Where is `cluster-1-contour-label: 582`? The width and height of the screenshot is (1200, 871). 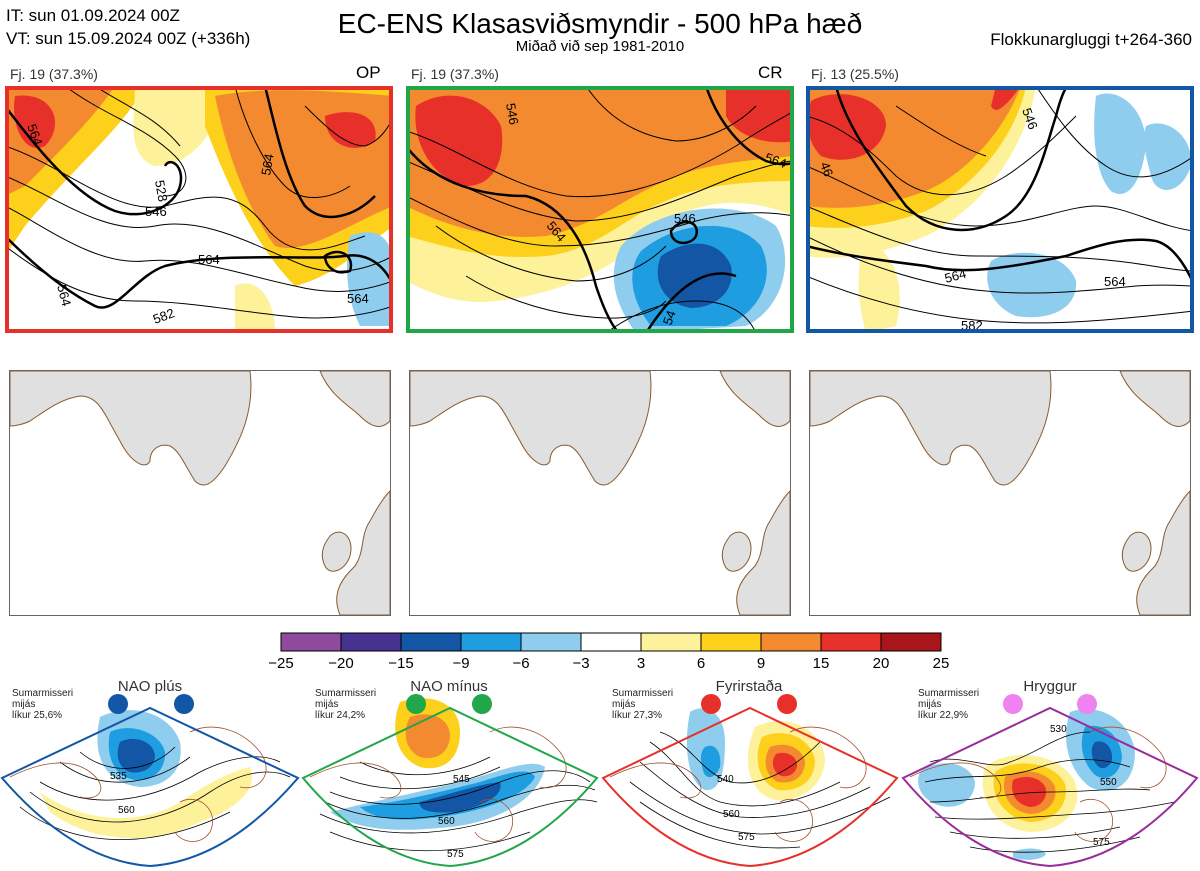
cluster-1-contour-label: 582 is located at coordinates (164, 316).